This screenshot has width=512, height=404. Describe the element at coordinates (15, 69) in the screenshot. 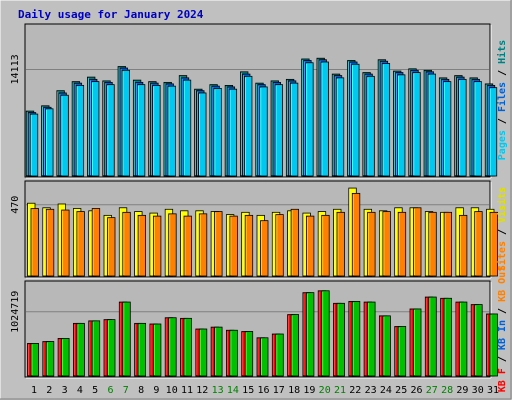

I see `ytick-label-hits-files-pages: 14113` at that location.